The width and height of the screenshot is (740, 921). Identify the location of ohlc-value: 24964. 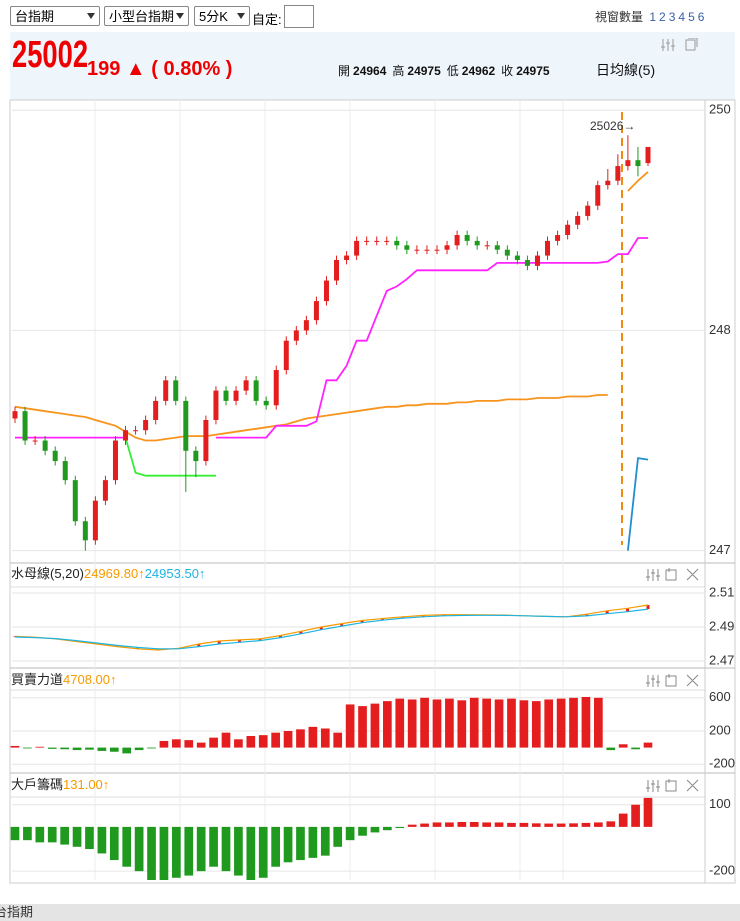
(370, 71).